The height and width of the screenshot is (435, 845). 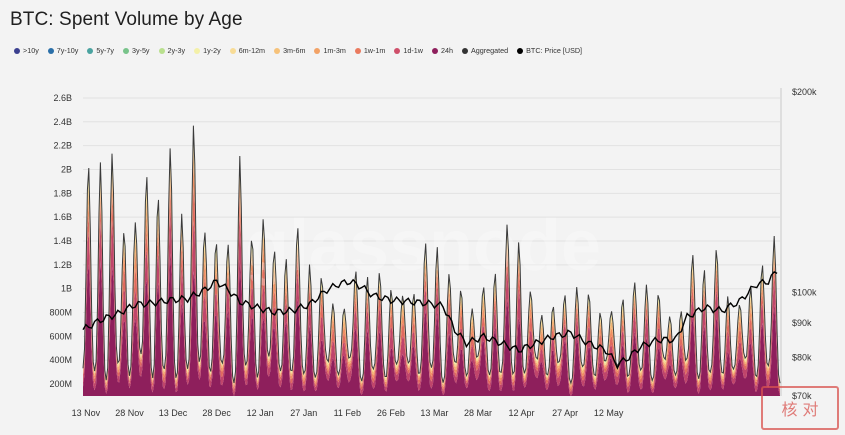 I want to click on legend-item: 5y-7y, so click(x=100, y=50).